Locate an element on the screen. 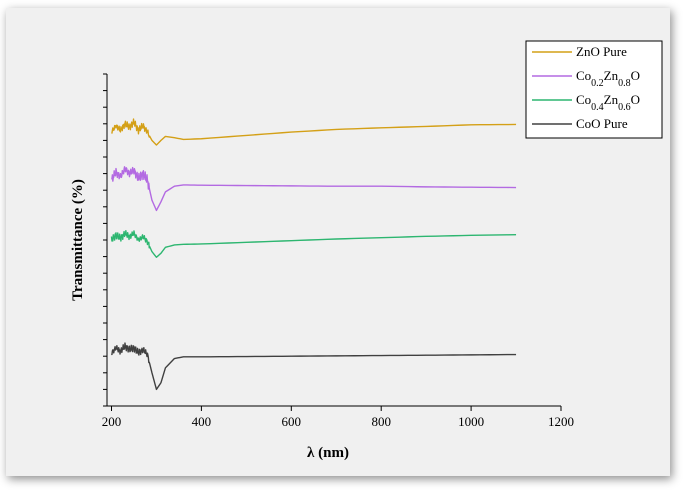  x-tick-label: 200 is located at coordinates (112, 421).